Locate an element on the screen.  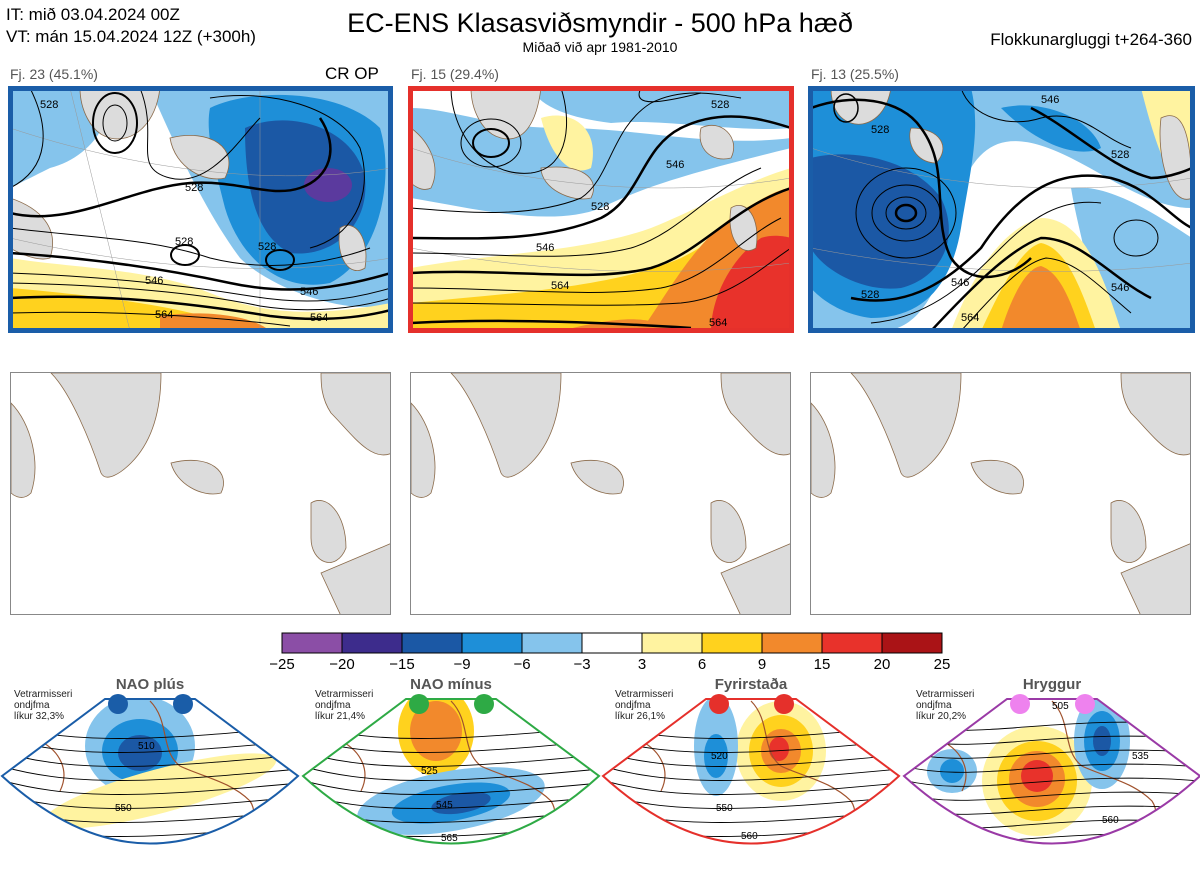
regime-contour-label: 510 is located at coordinates (146, 746).